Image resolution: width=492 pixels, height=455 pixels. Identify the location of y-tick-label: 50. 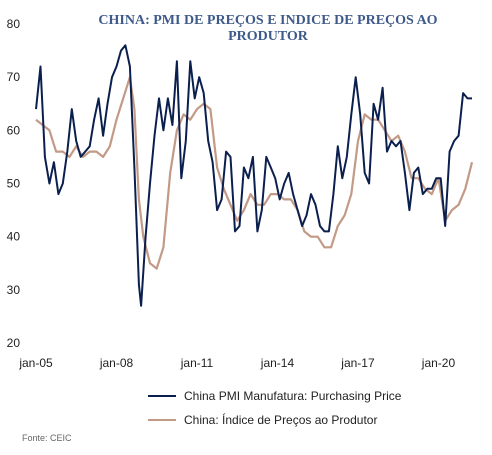
(14, 184).